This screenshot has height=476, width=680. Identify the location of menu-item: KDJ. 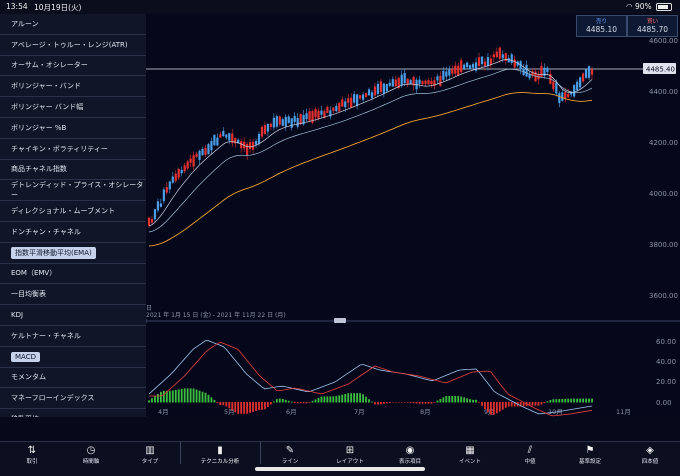
(73, 315).